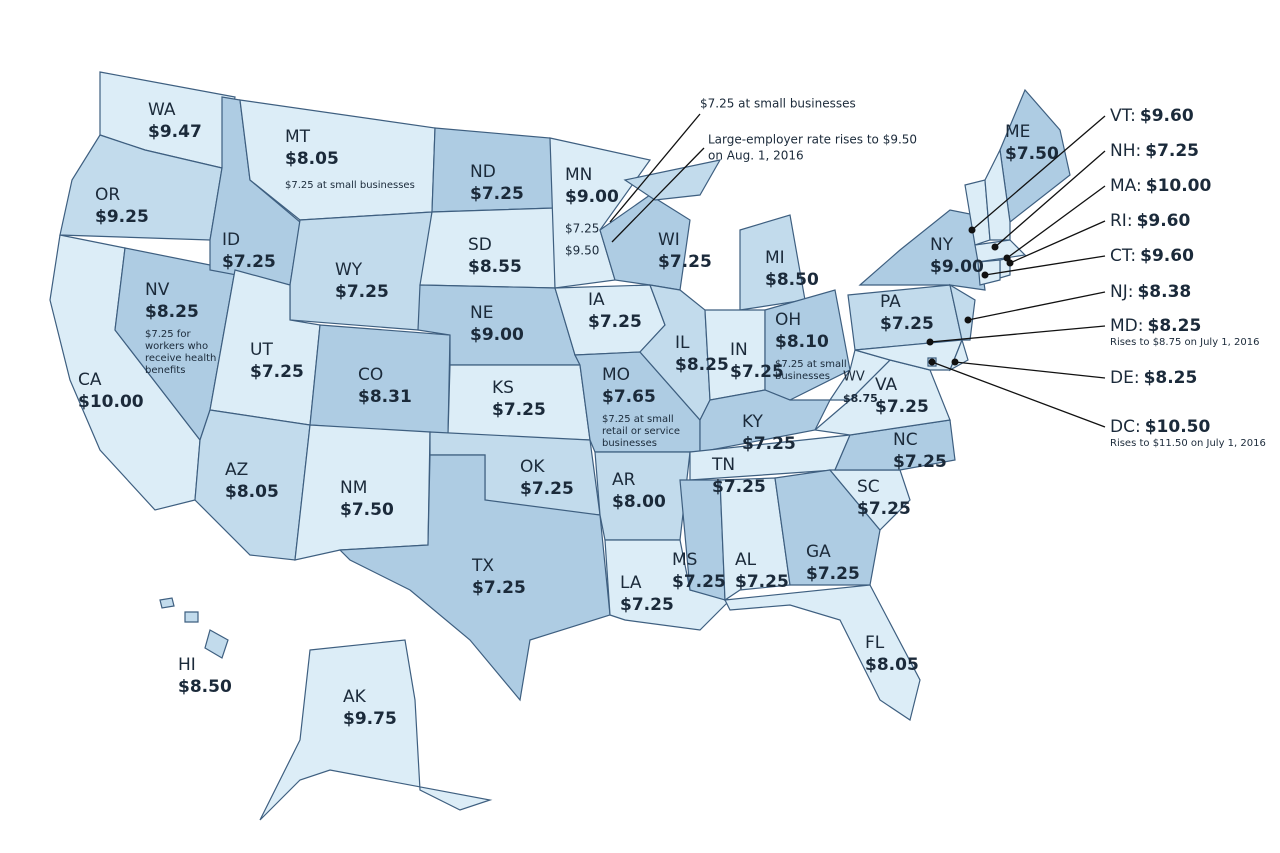 This screenshot has width=1280, height=853. I want to click on state-abbr: NC, so click(905, 440).